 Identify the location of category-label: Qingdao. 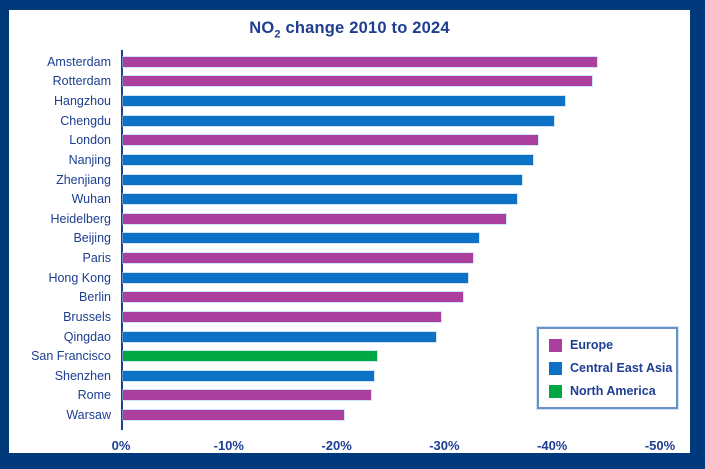
(87, 336).